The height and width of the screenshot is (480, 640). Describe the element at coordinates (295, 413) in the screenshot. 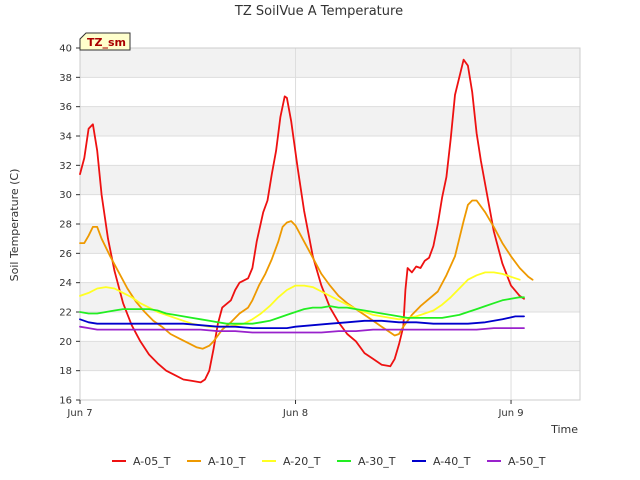

I see `x-tick-label: Jun 8` at that location.